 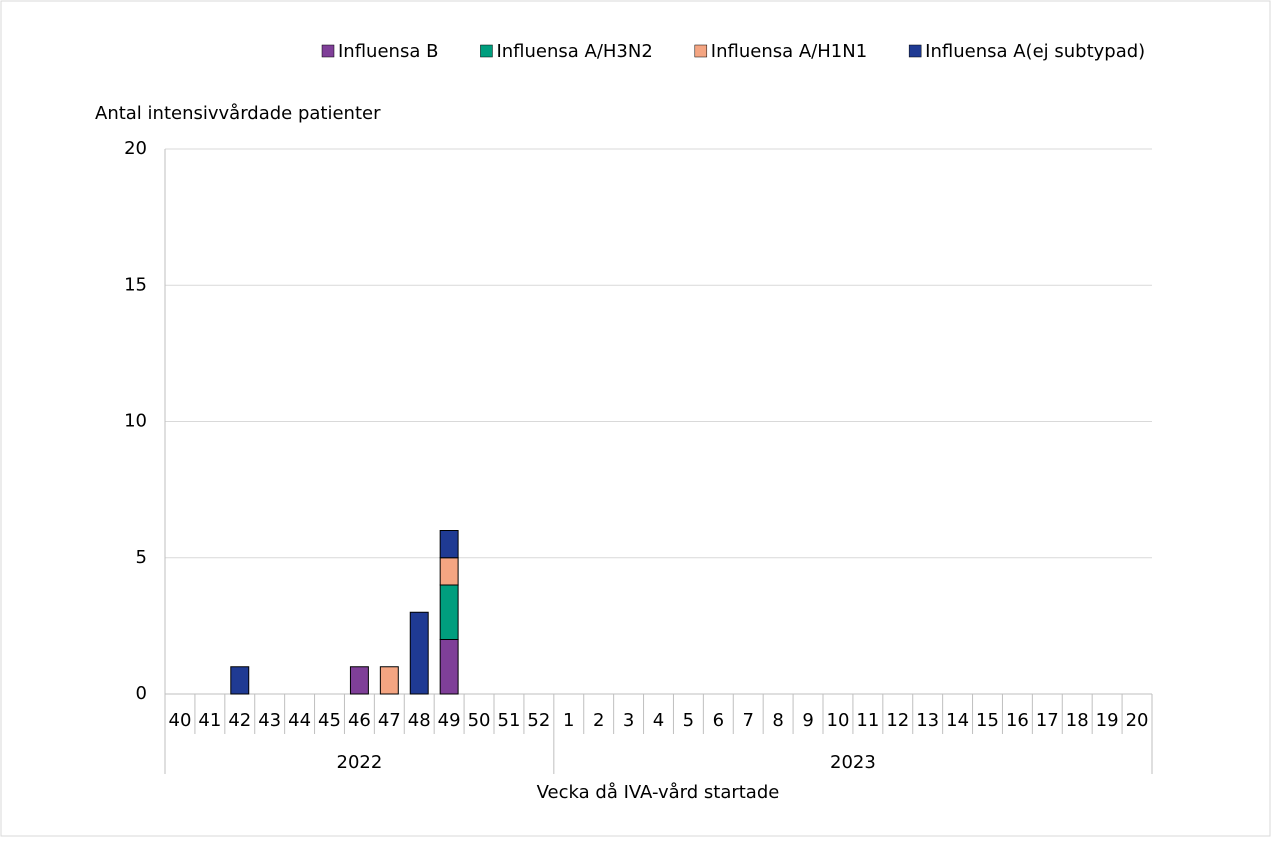 I want to click on x-tick-label: 8, so click(x=777, y=720).